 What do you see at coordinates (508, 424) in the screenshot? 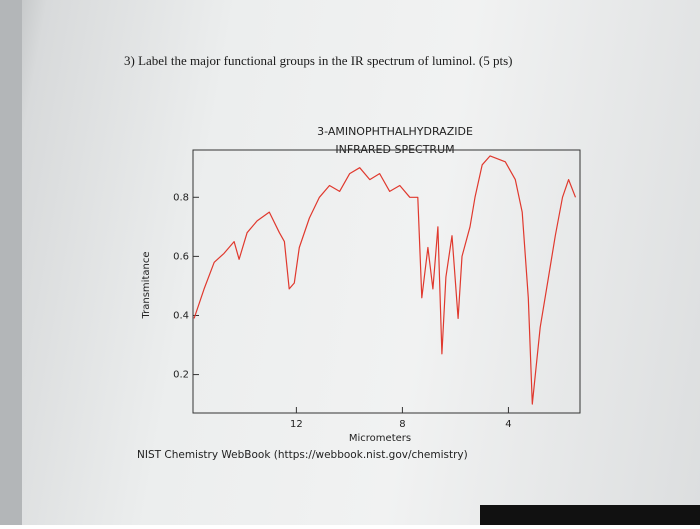
I see `x-tick-label: 4` at bounding box center [508, 424].